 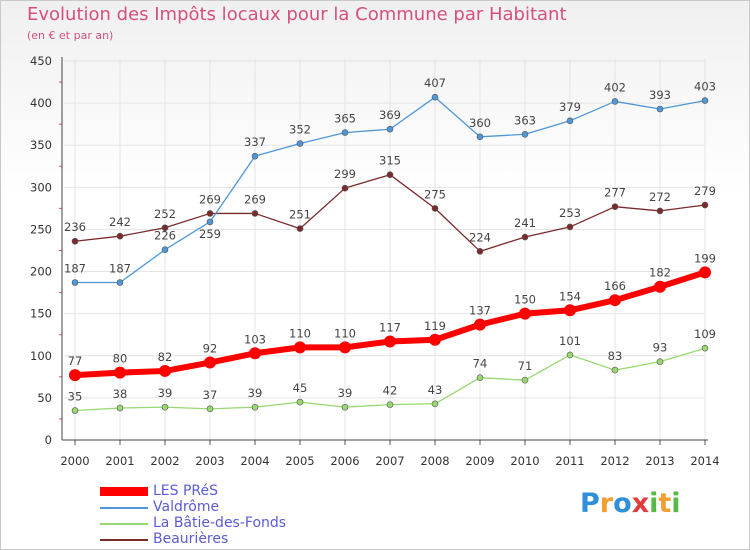 I want to click on data-label: 199, so click(x=705, y=258).